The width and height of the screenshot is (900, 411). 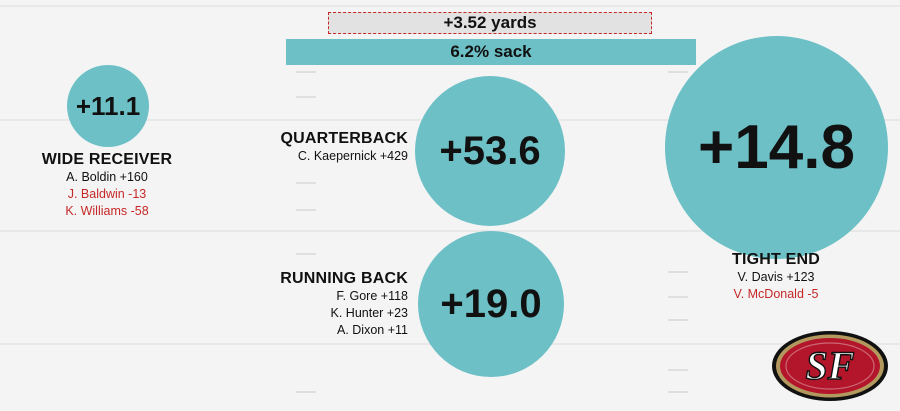 I want to click on quarterback-circle: +53.6, so click(x=490, y=151).